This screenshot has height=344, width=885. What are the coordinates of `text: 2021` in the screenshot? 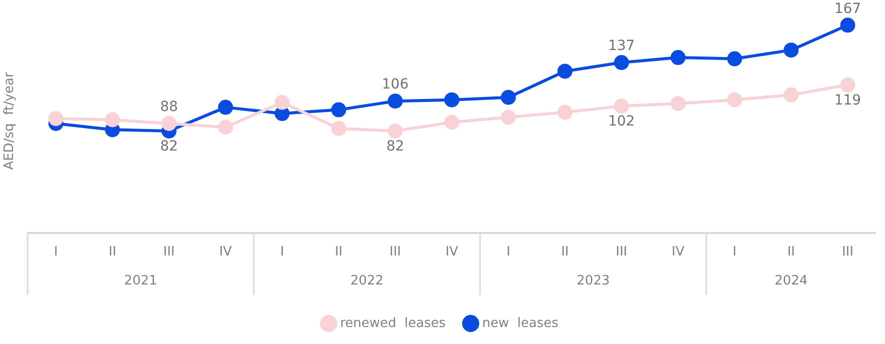 It's located at (141, 280).